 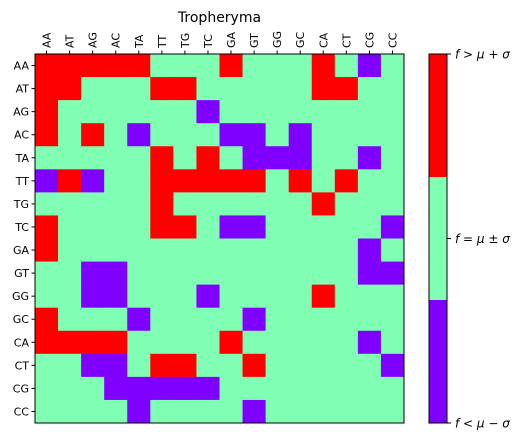 What do you see at coordinates (231, 296) in the screenshot?
I see `heatmap-cell-GG-GA` at bounding box center [231, 296].